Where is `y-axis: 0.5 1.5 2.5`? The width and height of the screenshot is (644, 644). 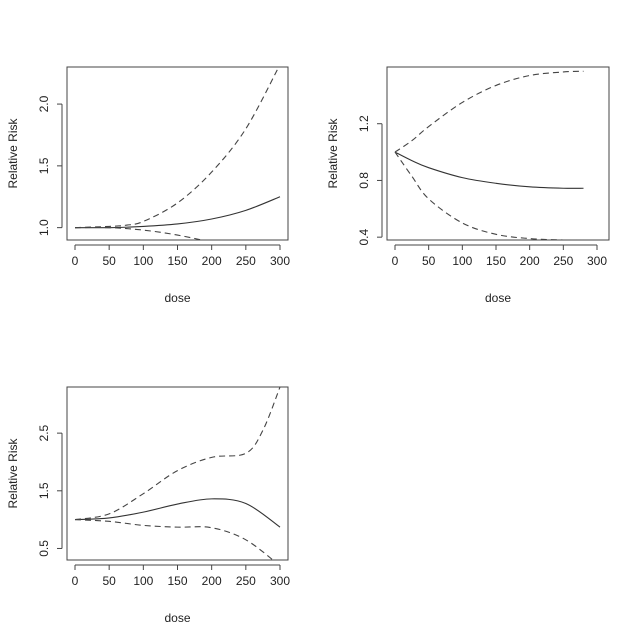 y-axis: 0.5 1.5 2.5 is located at coordinates (50, 490).